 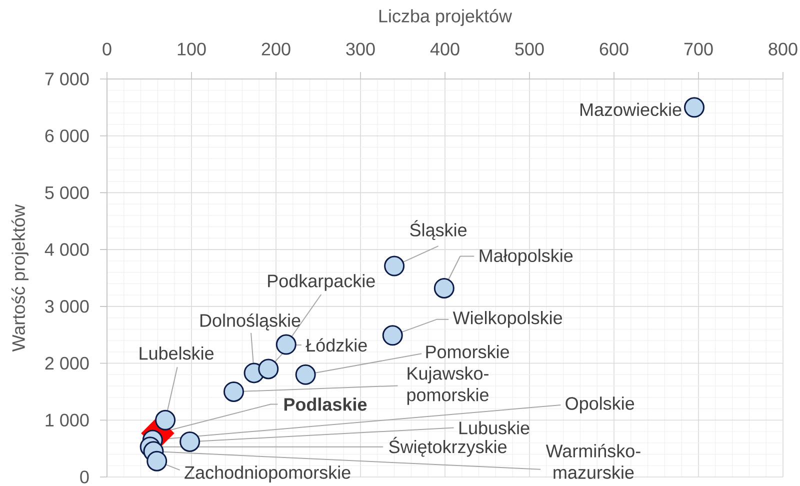 I want to click on x-axis-title: Liczba projektów, so click(x=445, y=17).